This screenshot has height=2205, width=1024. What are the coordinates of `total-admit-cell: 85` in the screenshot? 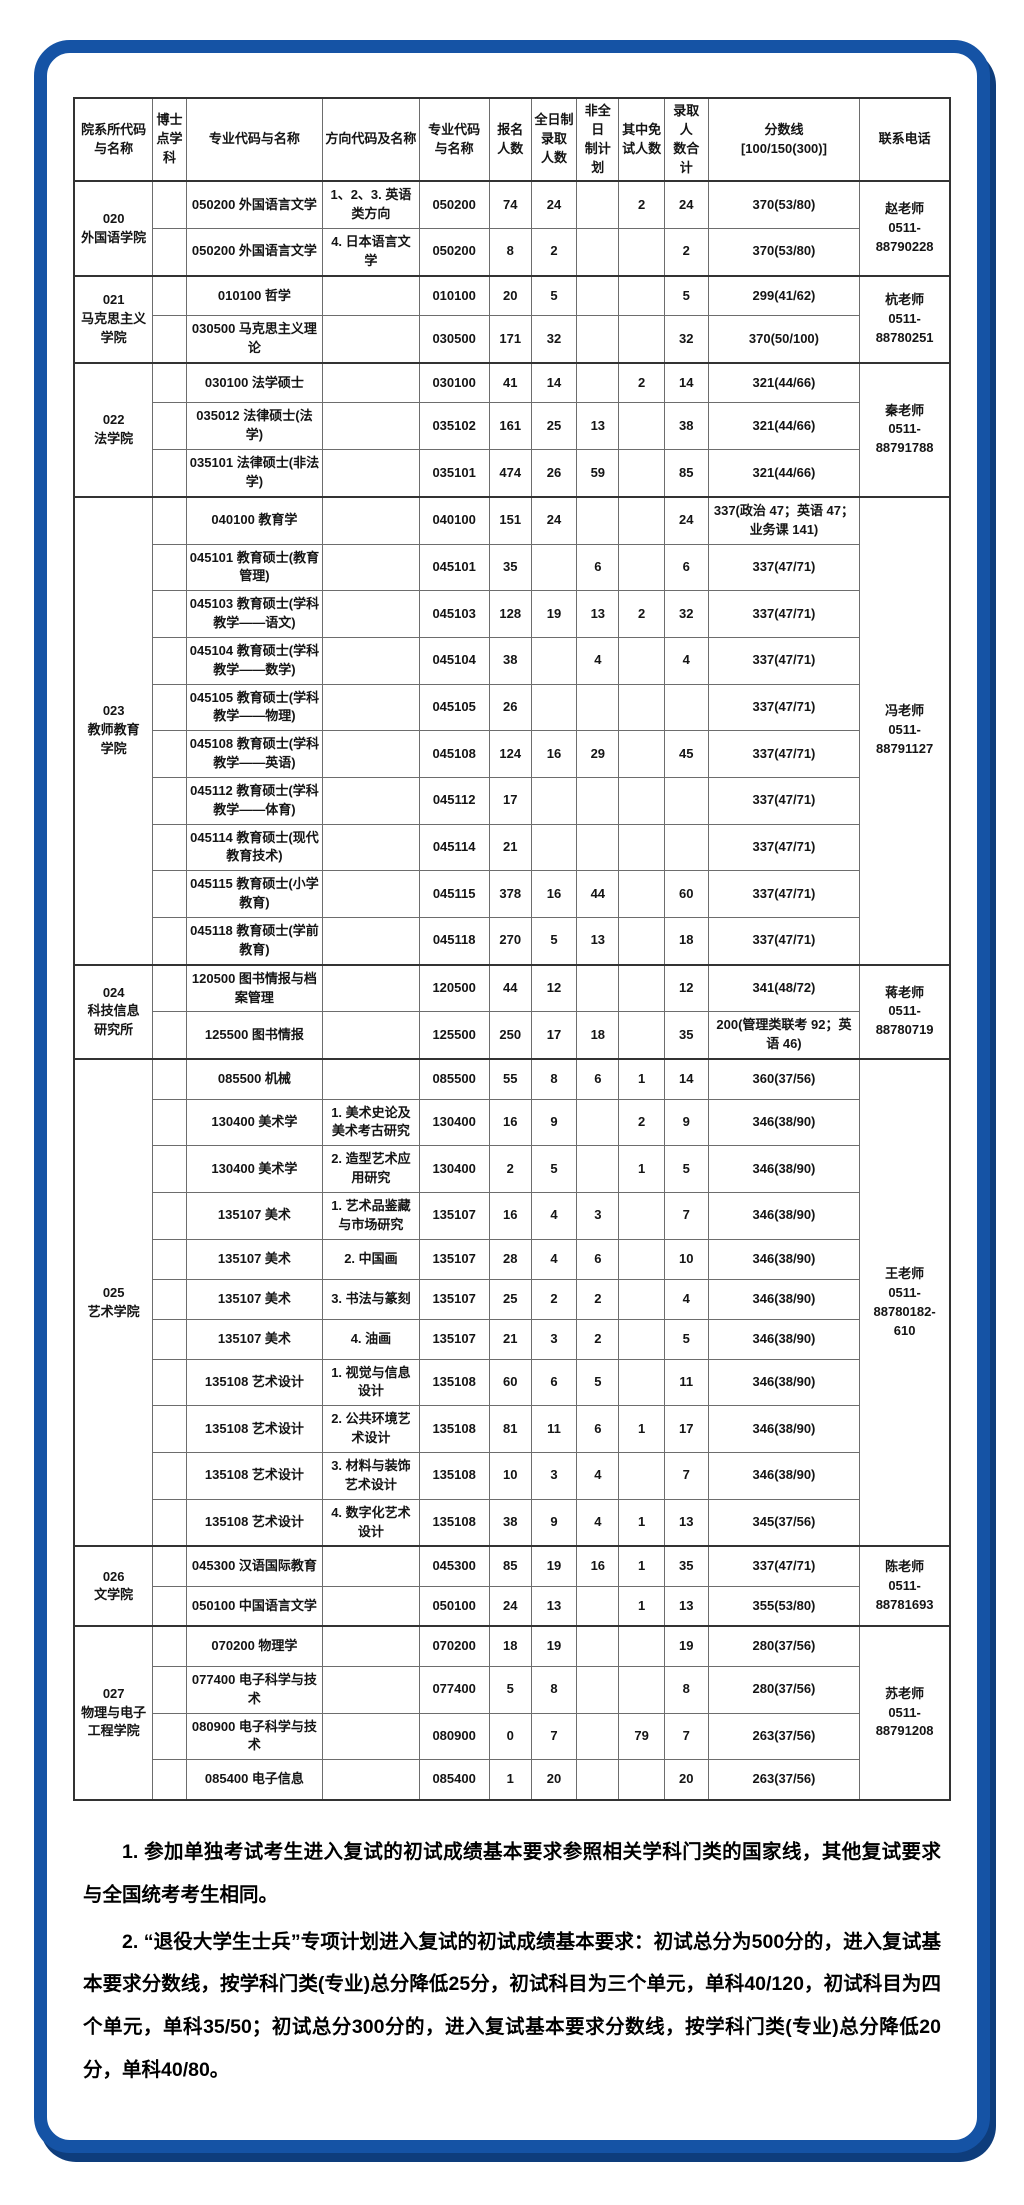 It's located at (686, 473).